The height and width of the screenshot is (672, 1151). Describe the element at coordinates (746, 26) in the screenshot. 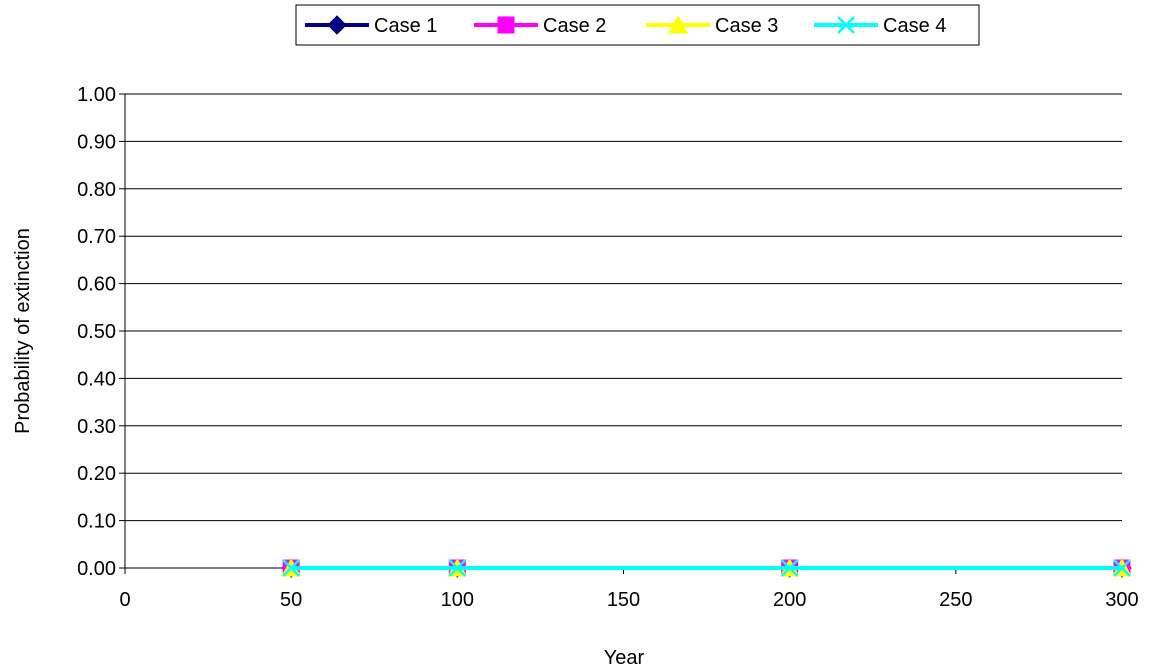

I see `legend-label-case-3: Case 3` at that location.